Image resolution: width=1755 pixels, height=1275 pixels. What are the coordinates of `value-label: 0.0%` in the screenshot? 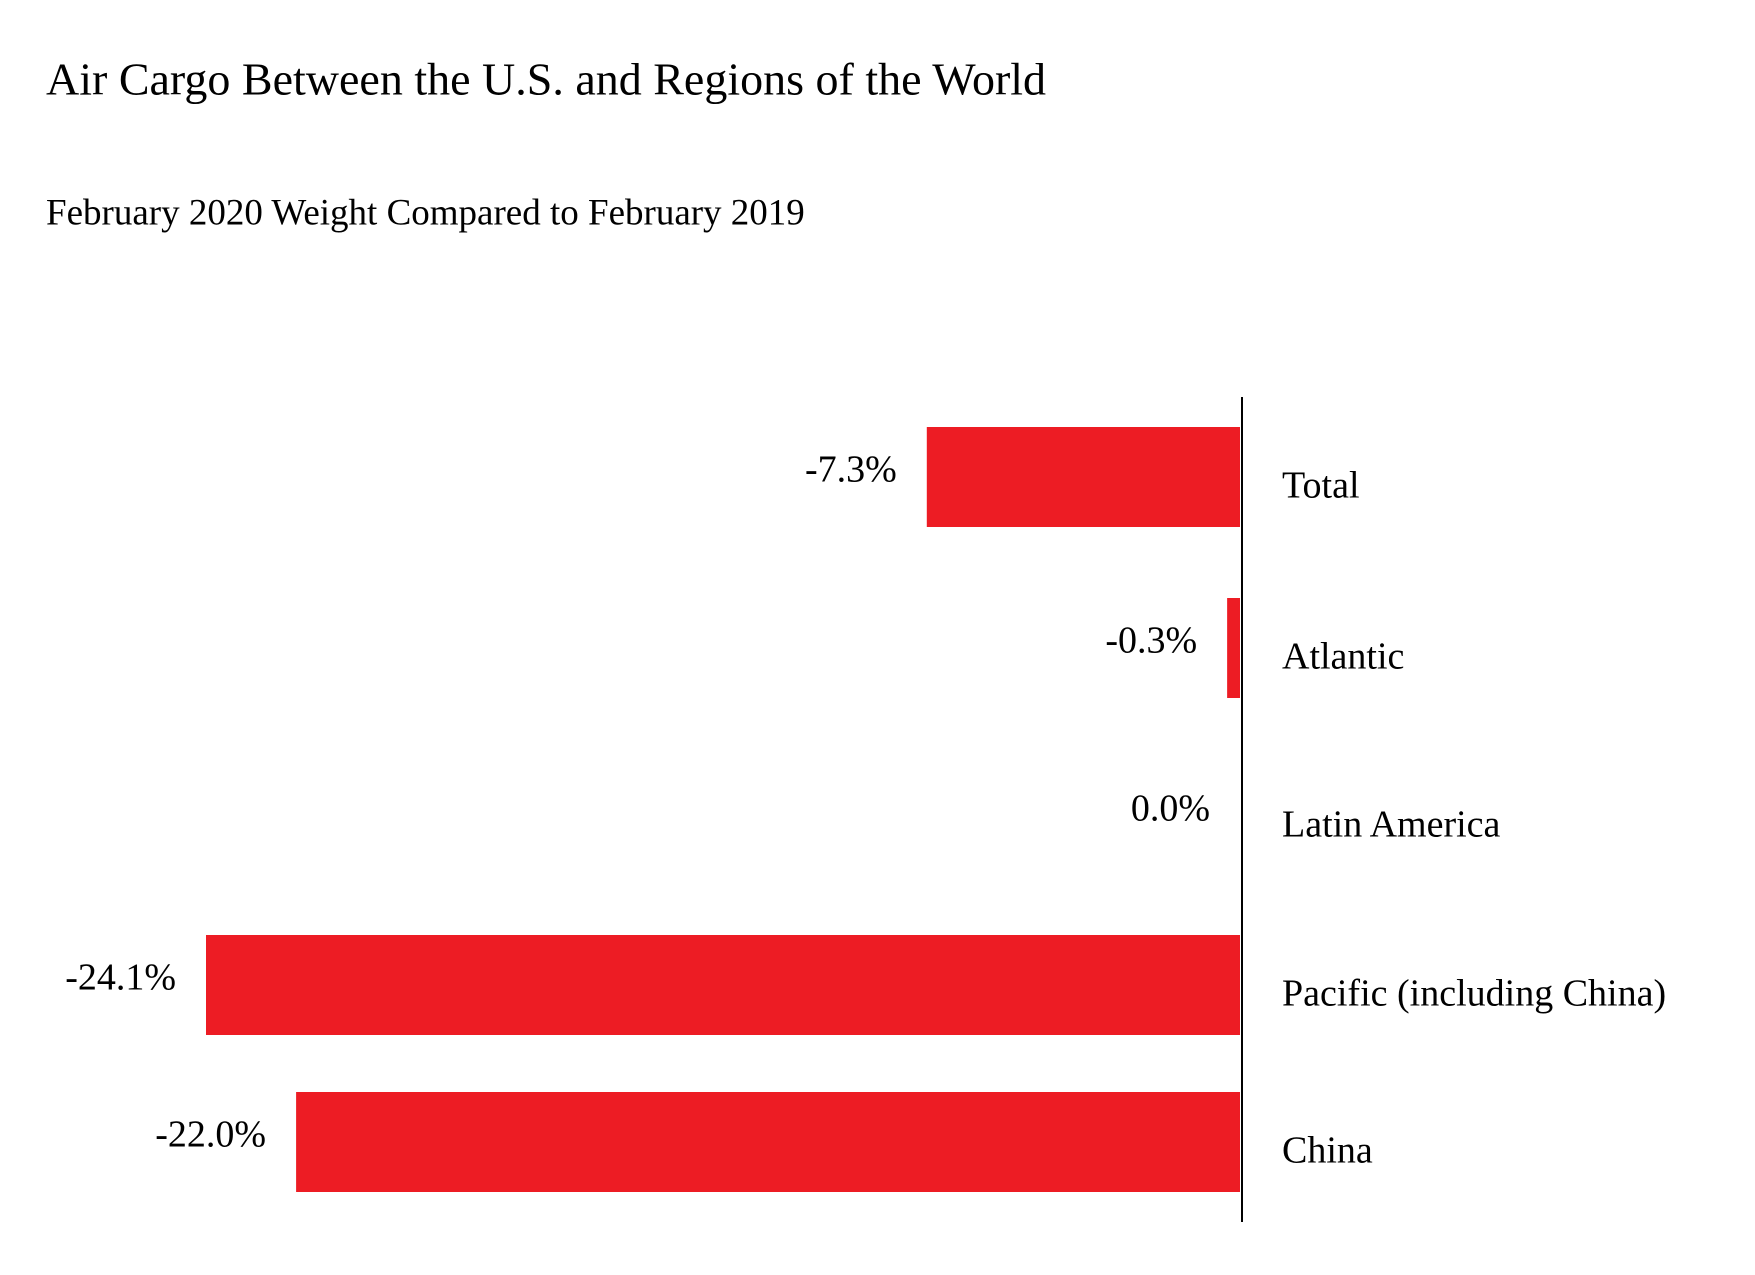 It's located at (1170, 809).